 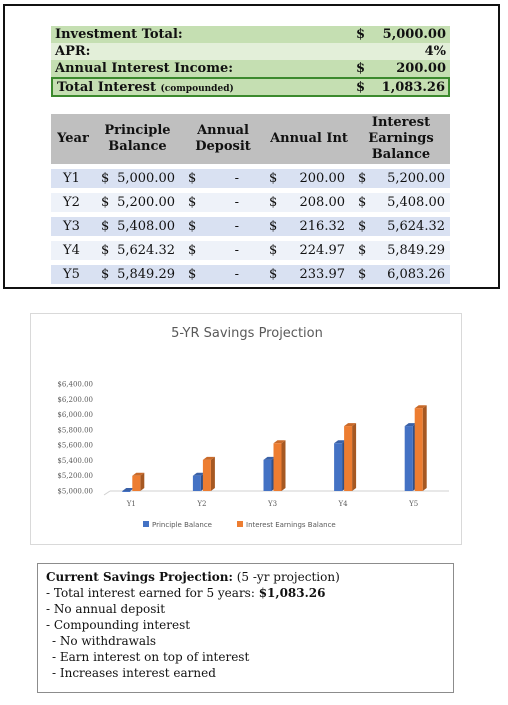 What do you see at coordinates (361, 34) in the screenshot?
I see `investment-total-currency: $` at bounding box center [361, 34].